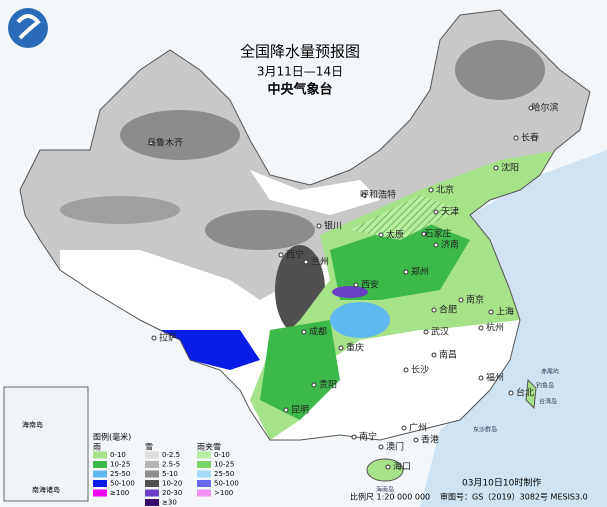 This screenshot has width=607, height=507. Describe the element at coordinates (402, 467) in the screenshot. I see `city-label: 海口` at that location.